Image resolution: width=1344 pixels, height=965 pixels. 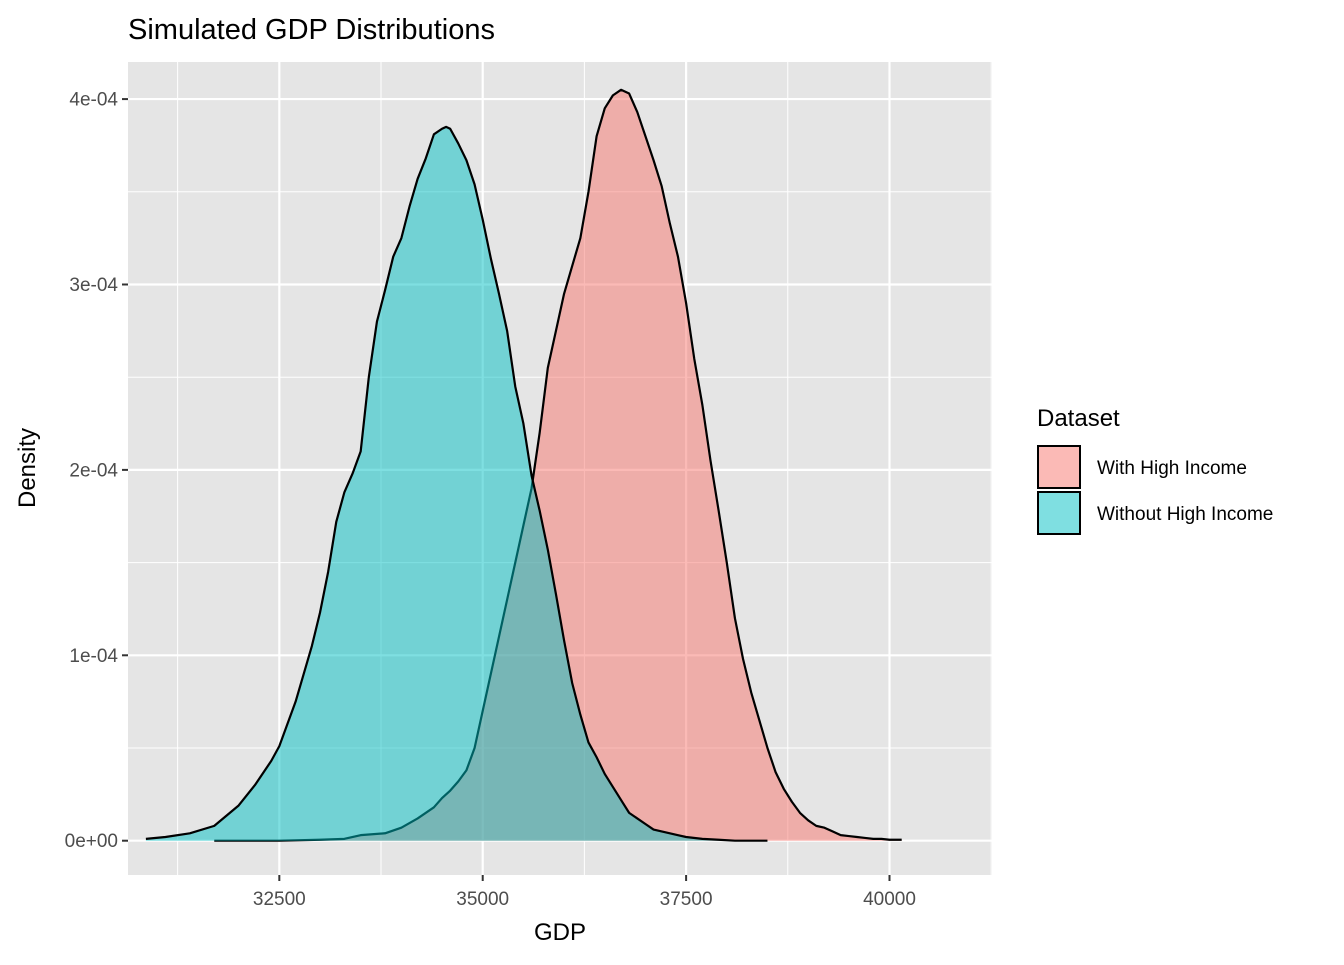 What do you see at coordinates (1078, 418) in the screenshot?
I see `legend-title: Dataset` at bounding box center [1078, 418].